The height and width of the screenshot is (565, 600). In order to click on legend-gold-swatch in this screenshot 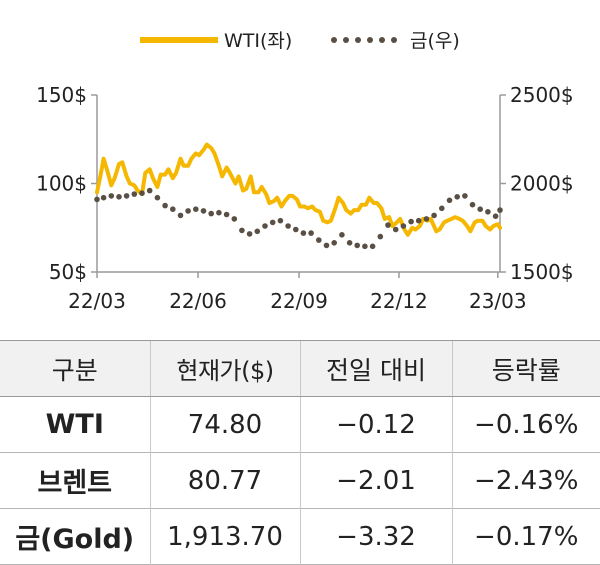, I will do `click(364, 40)`.